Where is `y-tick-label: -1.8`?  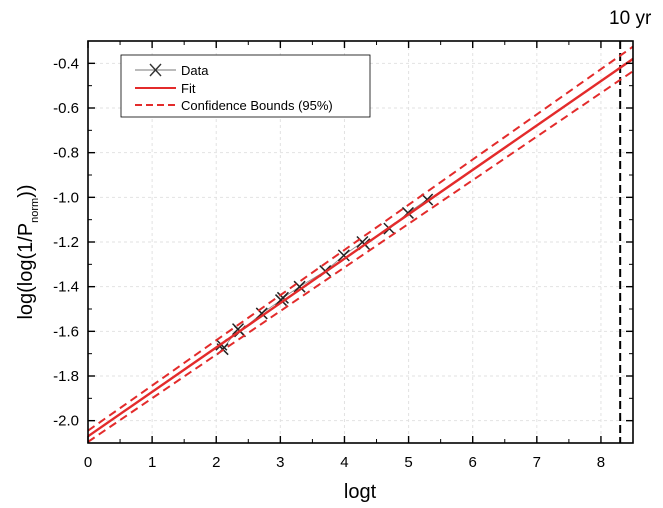 y-tick-label: -1.8 is located at coordinates (66, 376).